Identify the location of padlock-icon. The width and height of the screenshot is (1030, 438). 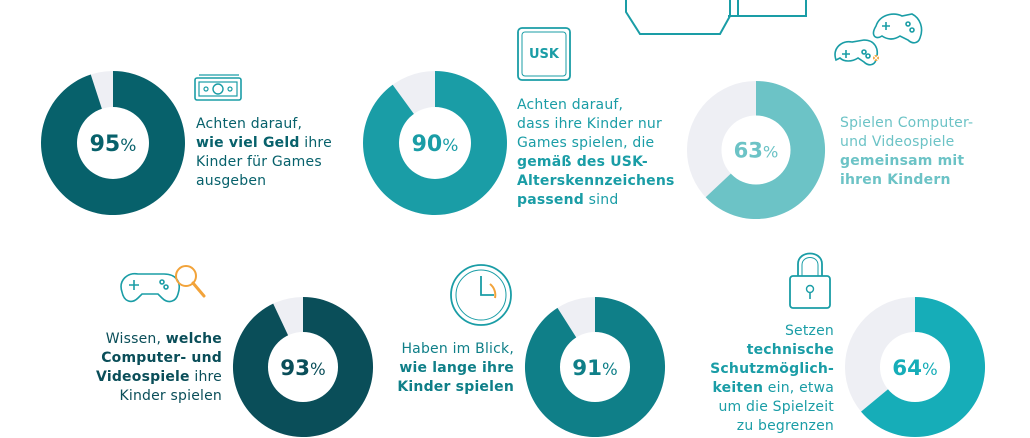
(810, 280).